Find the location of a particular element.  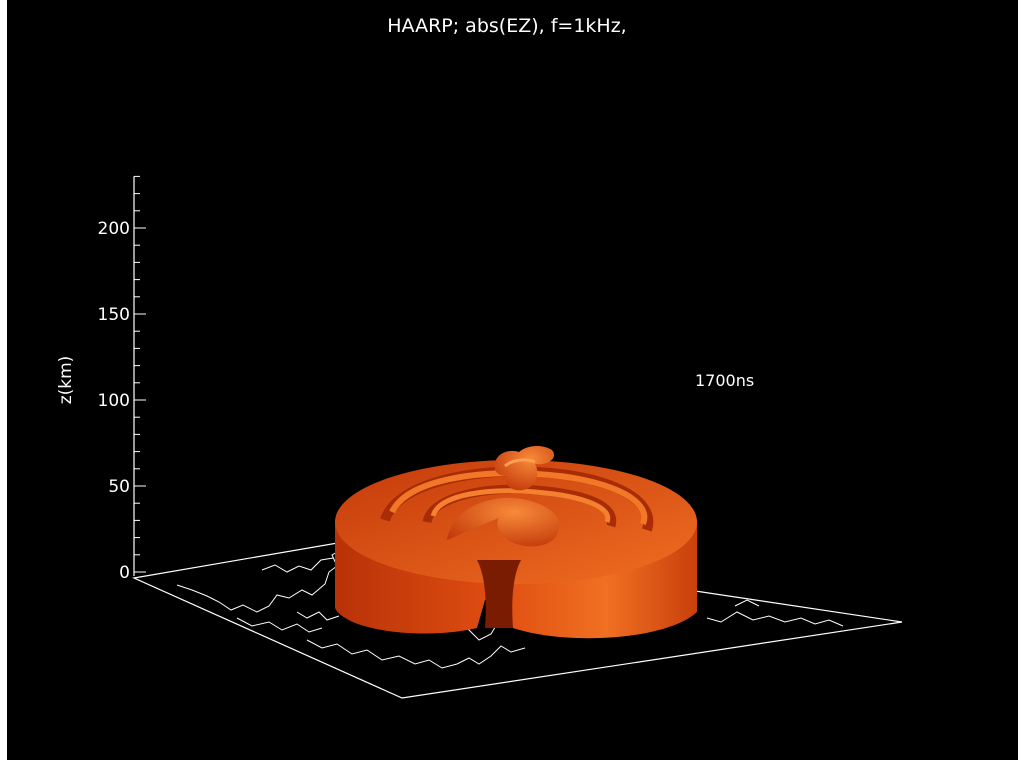

isosurface-plume-highlight is located at coordinates (520, 463).